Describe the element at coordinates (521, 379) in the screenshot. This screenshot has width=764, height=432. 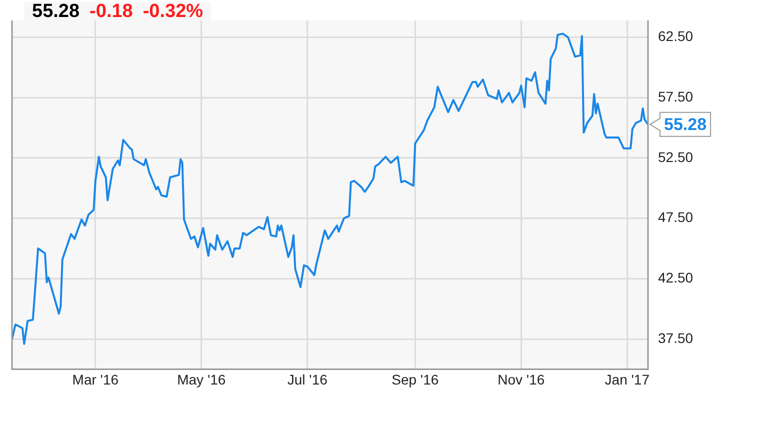
I see `x-tick-label: Nov '16` at that location.